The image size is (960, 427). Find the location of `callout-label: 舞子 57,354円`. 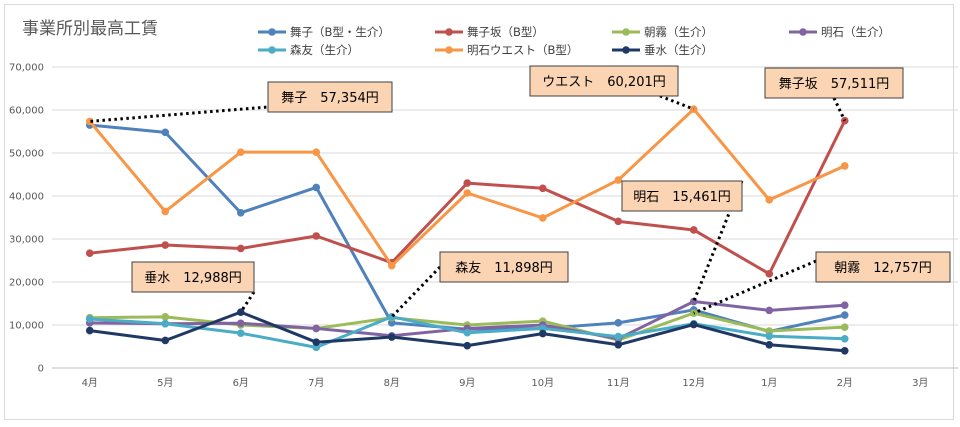

callout-label: 舞子 57,354円 is located at coordinates (330, 98).